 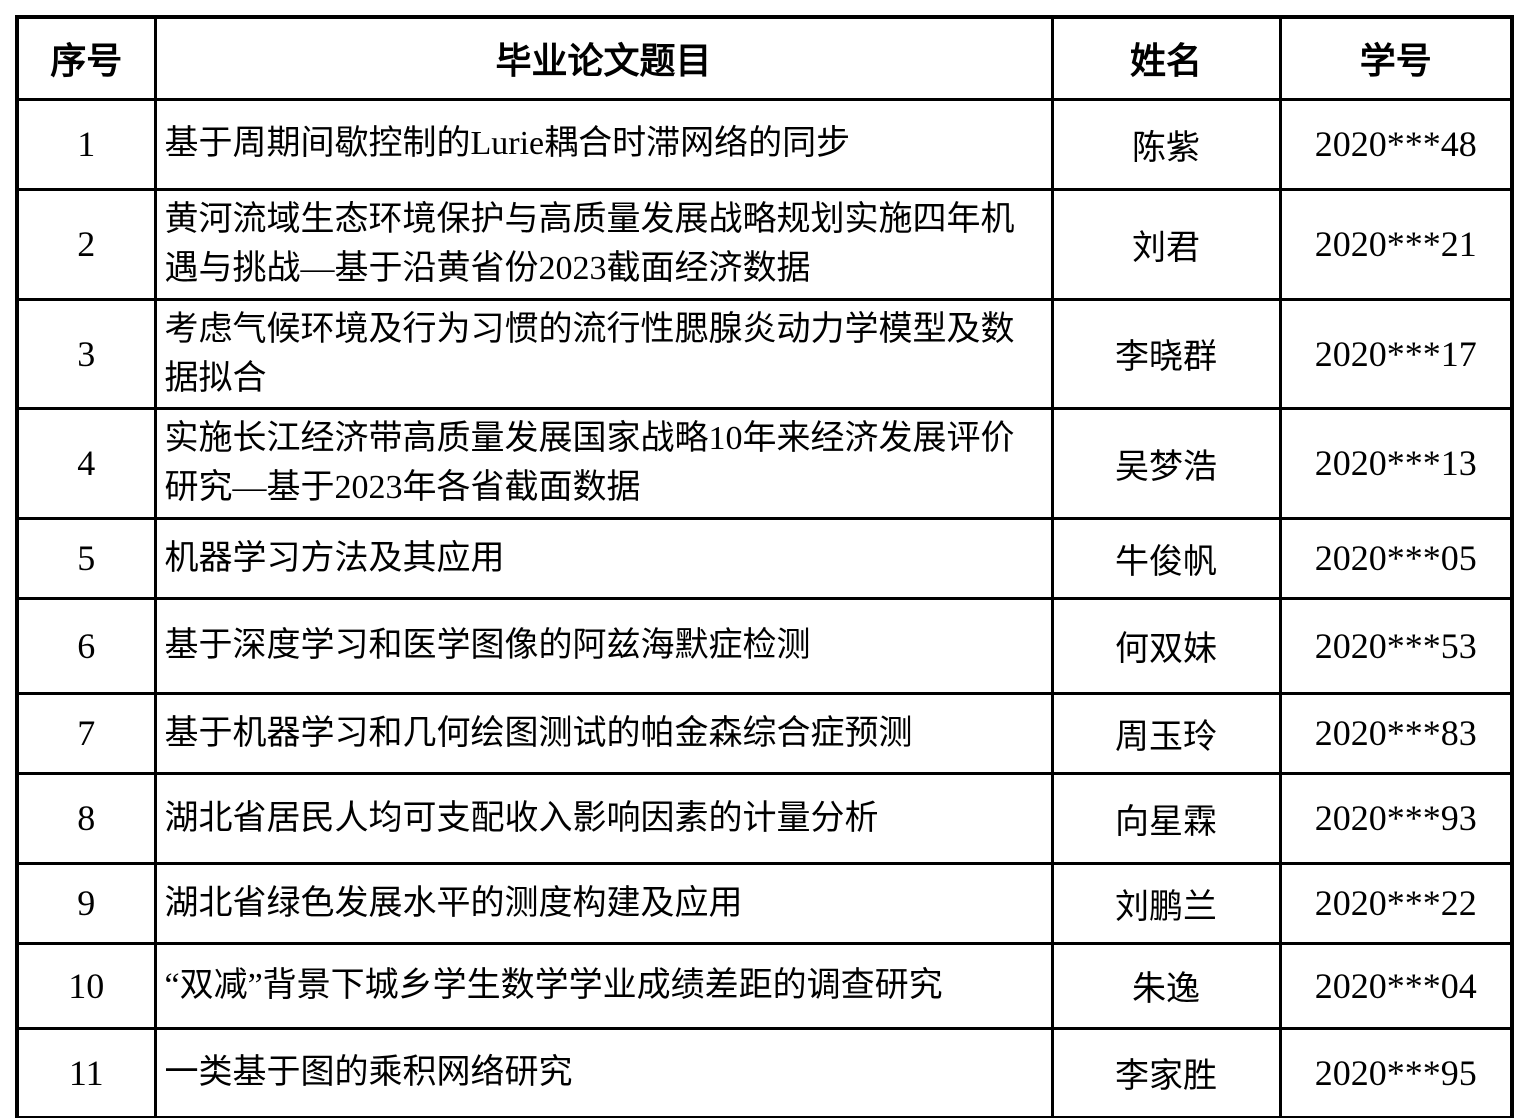 I want to click on student-id-cell: 2020***04, so click(x=1396, y=985).